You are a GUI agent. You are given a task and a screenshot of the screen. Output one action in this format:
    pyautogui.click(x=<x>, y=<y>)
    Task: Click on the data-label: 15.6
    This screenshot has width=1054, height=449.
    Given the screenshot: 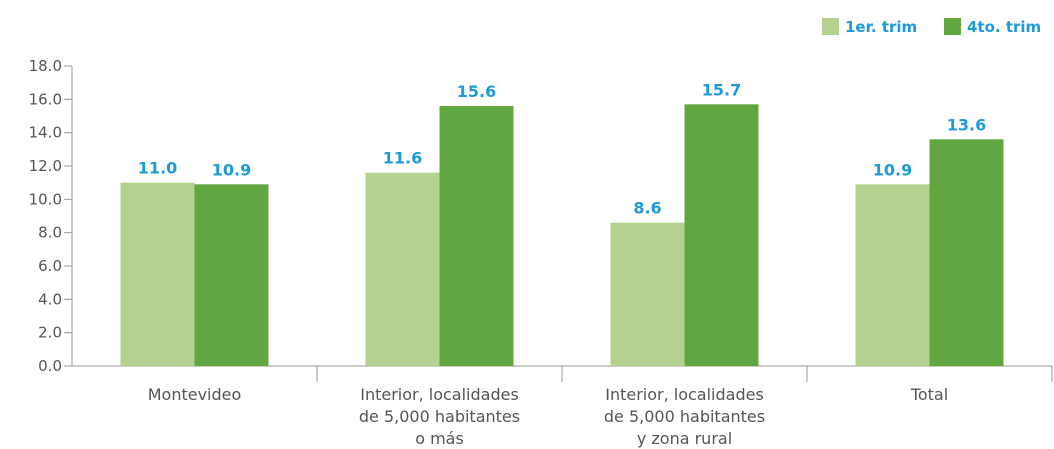 What is the action you would take?
    pyautogui.click(x=476, y=91)
    